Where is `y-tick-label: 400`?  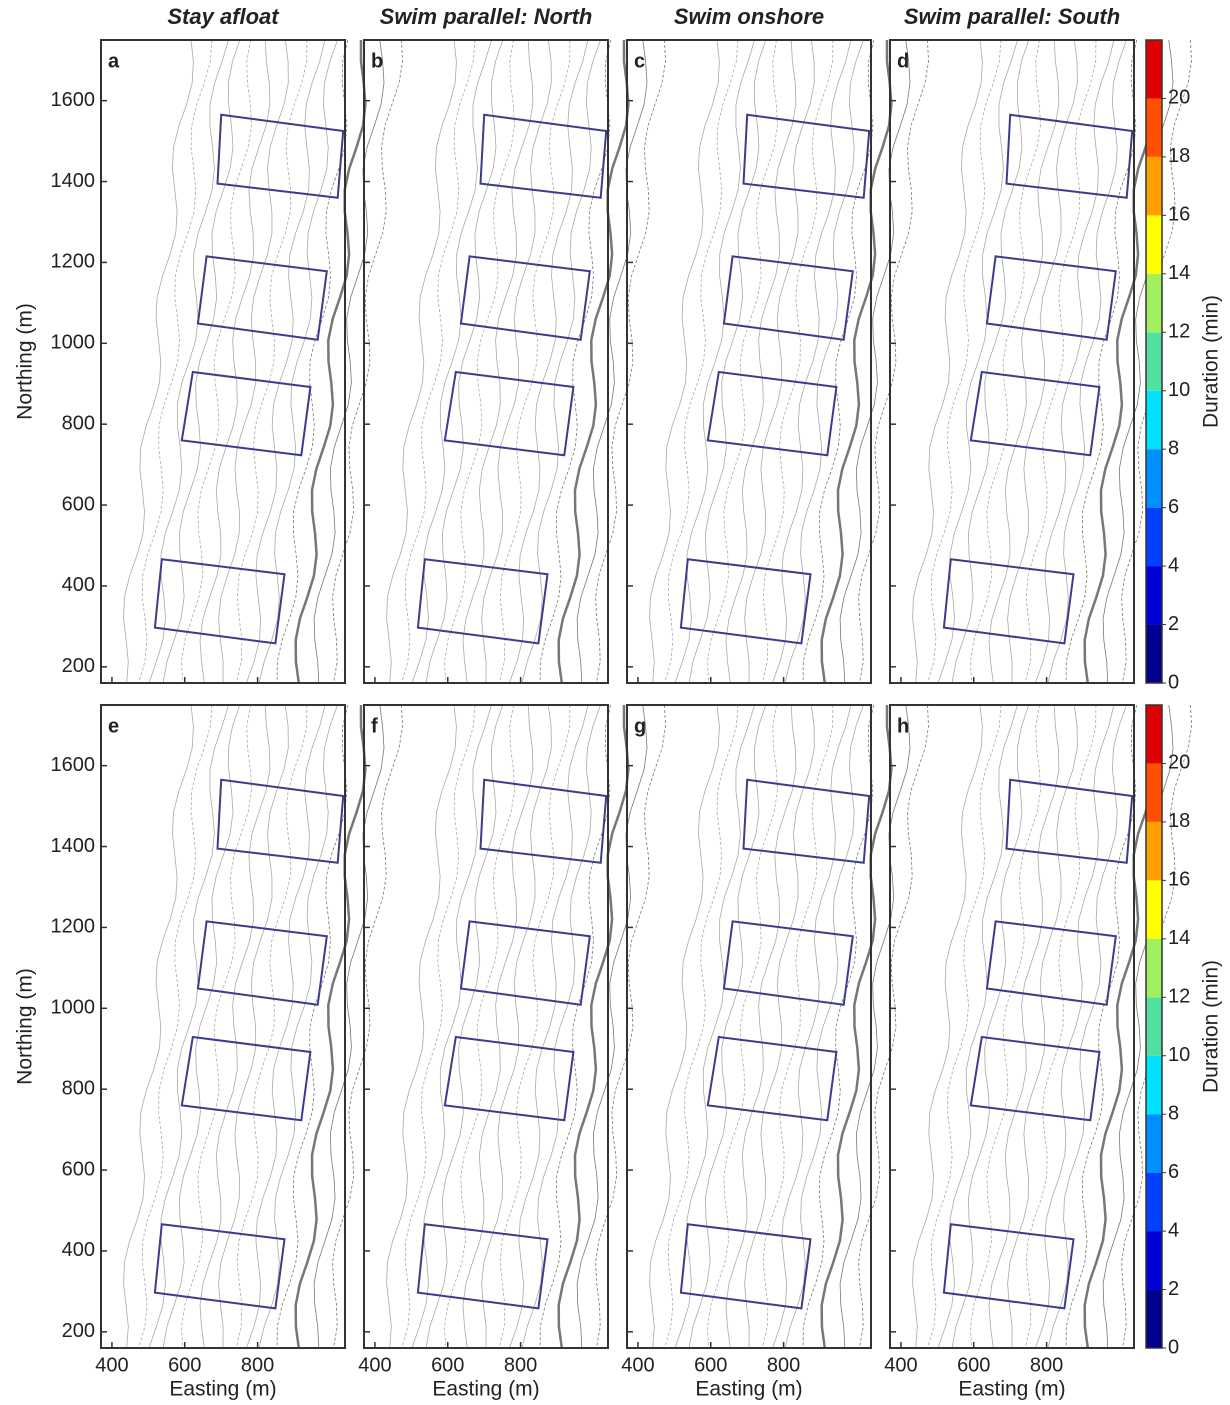 y-tick-label: 400 is located at coordinates (78, 585).